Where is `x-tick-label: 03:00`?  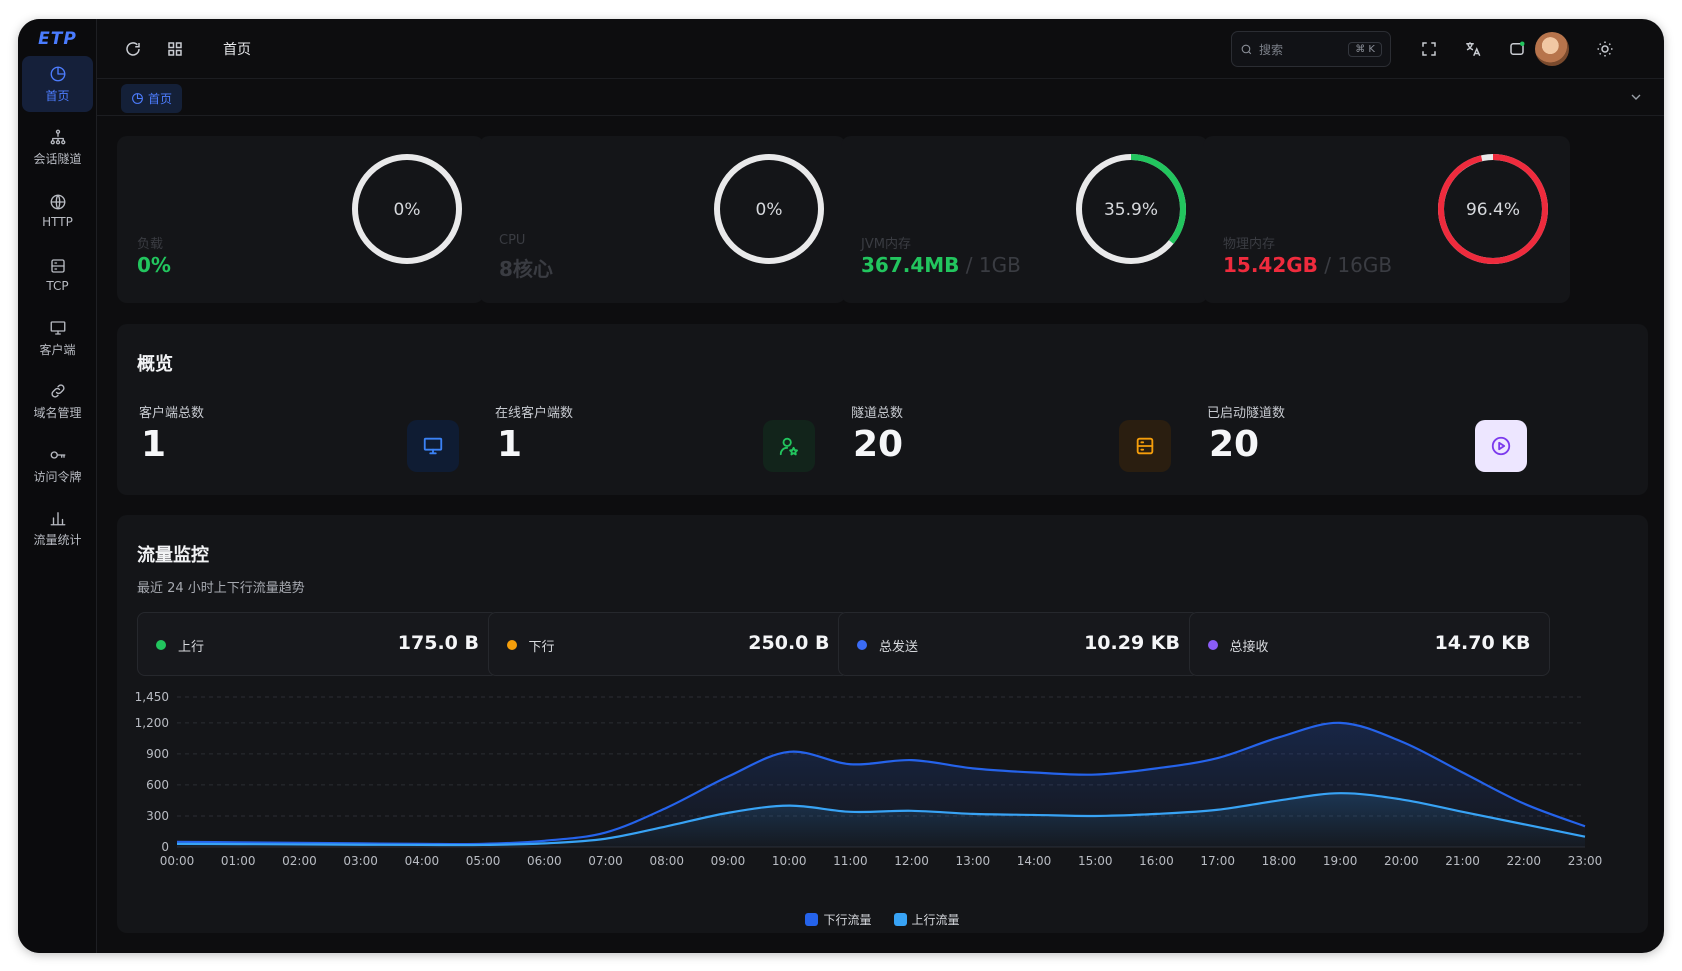 x-tick-label: 03:00 is located at coordinates (360, 861).